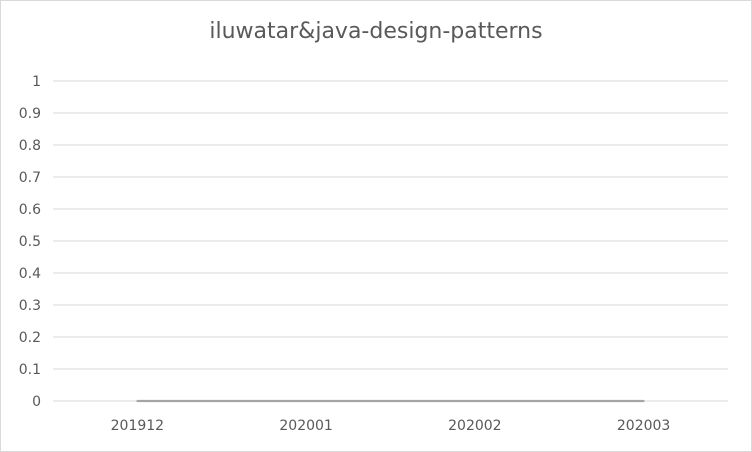 This screenshot has height=452, width=752. Describe the element at coordinates (30, 338) in the screenshot. I see `y-tick-label: 0.2` at that location.